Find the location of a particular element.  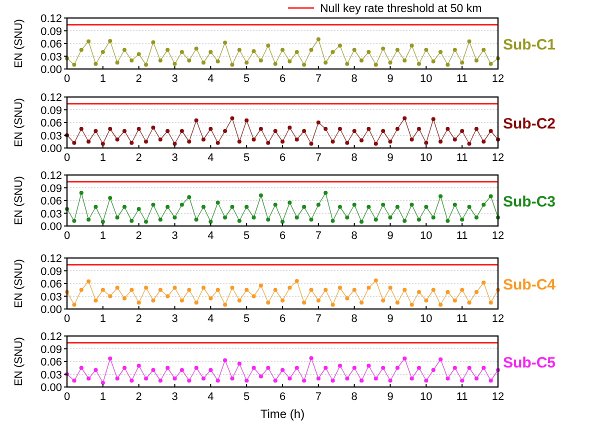

series-label: Sub-C3 is located at coordinates (529, 202).